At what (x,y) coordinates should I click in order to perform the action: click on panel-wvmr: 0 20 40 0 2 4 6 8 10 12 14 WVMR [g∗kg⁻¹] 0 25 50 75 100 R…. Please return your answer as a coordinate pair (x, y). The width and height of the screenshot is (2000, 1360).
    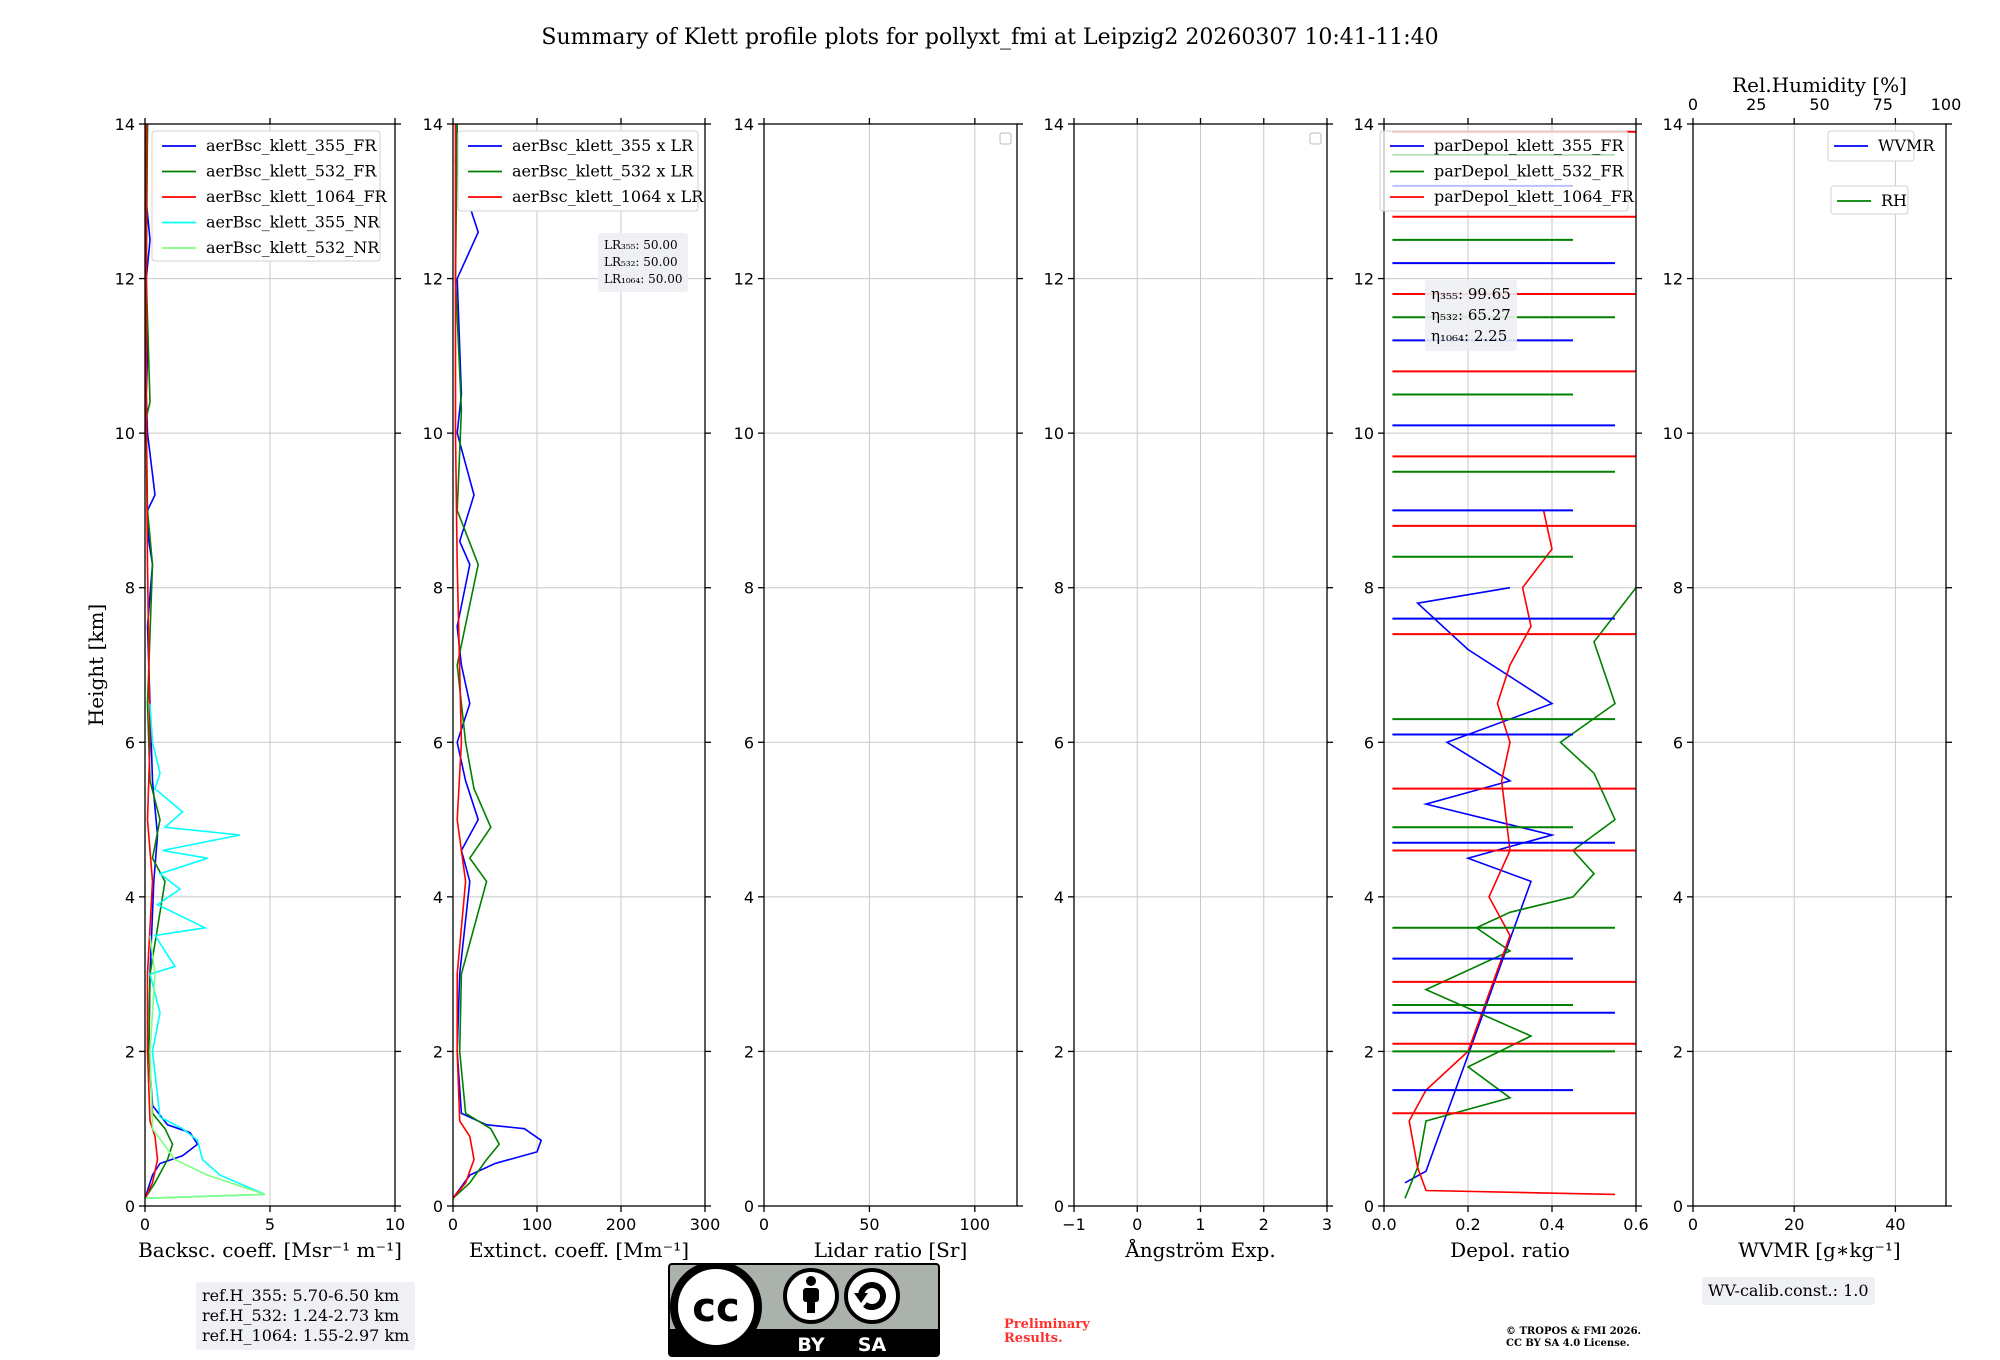
    Looking at the image, I should click on (1812, 667).